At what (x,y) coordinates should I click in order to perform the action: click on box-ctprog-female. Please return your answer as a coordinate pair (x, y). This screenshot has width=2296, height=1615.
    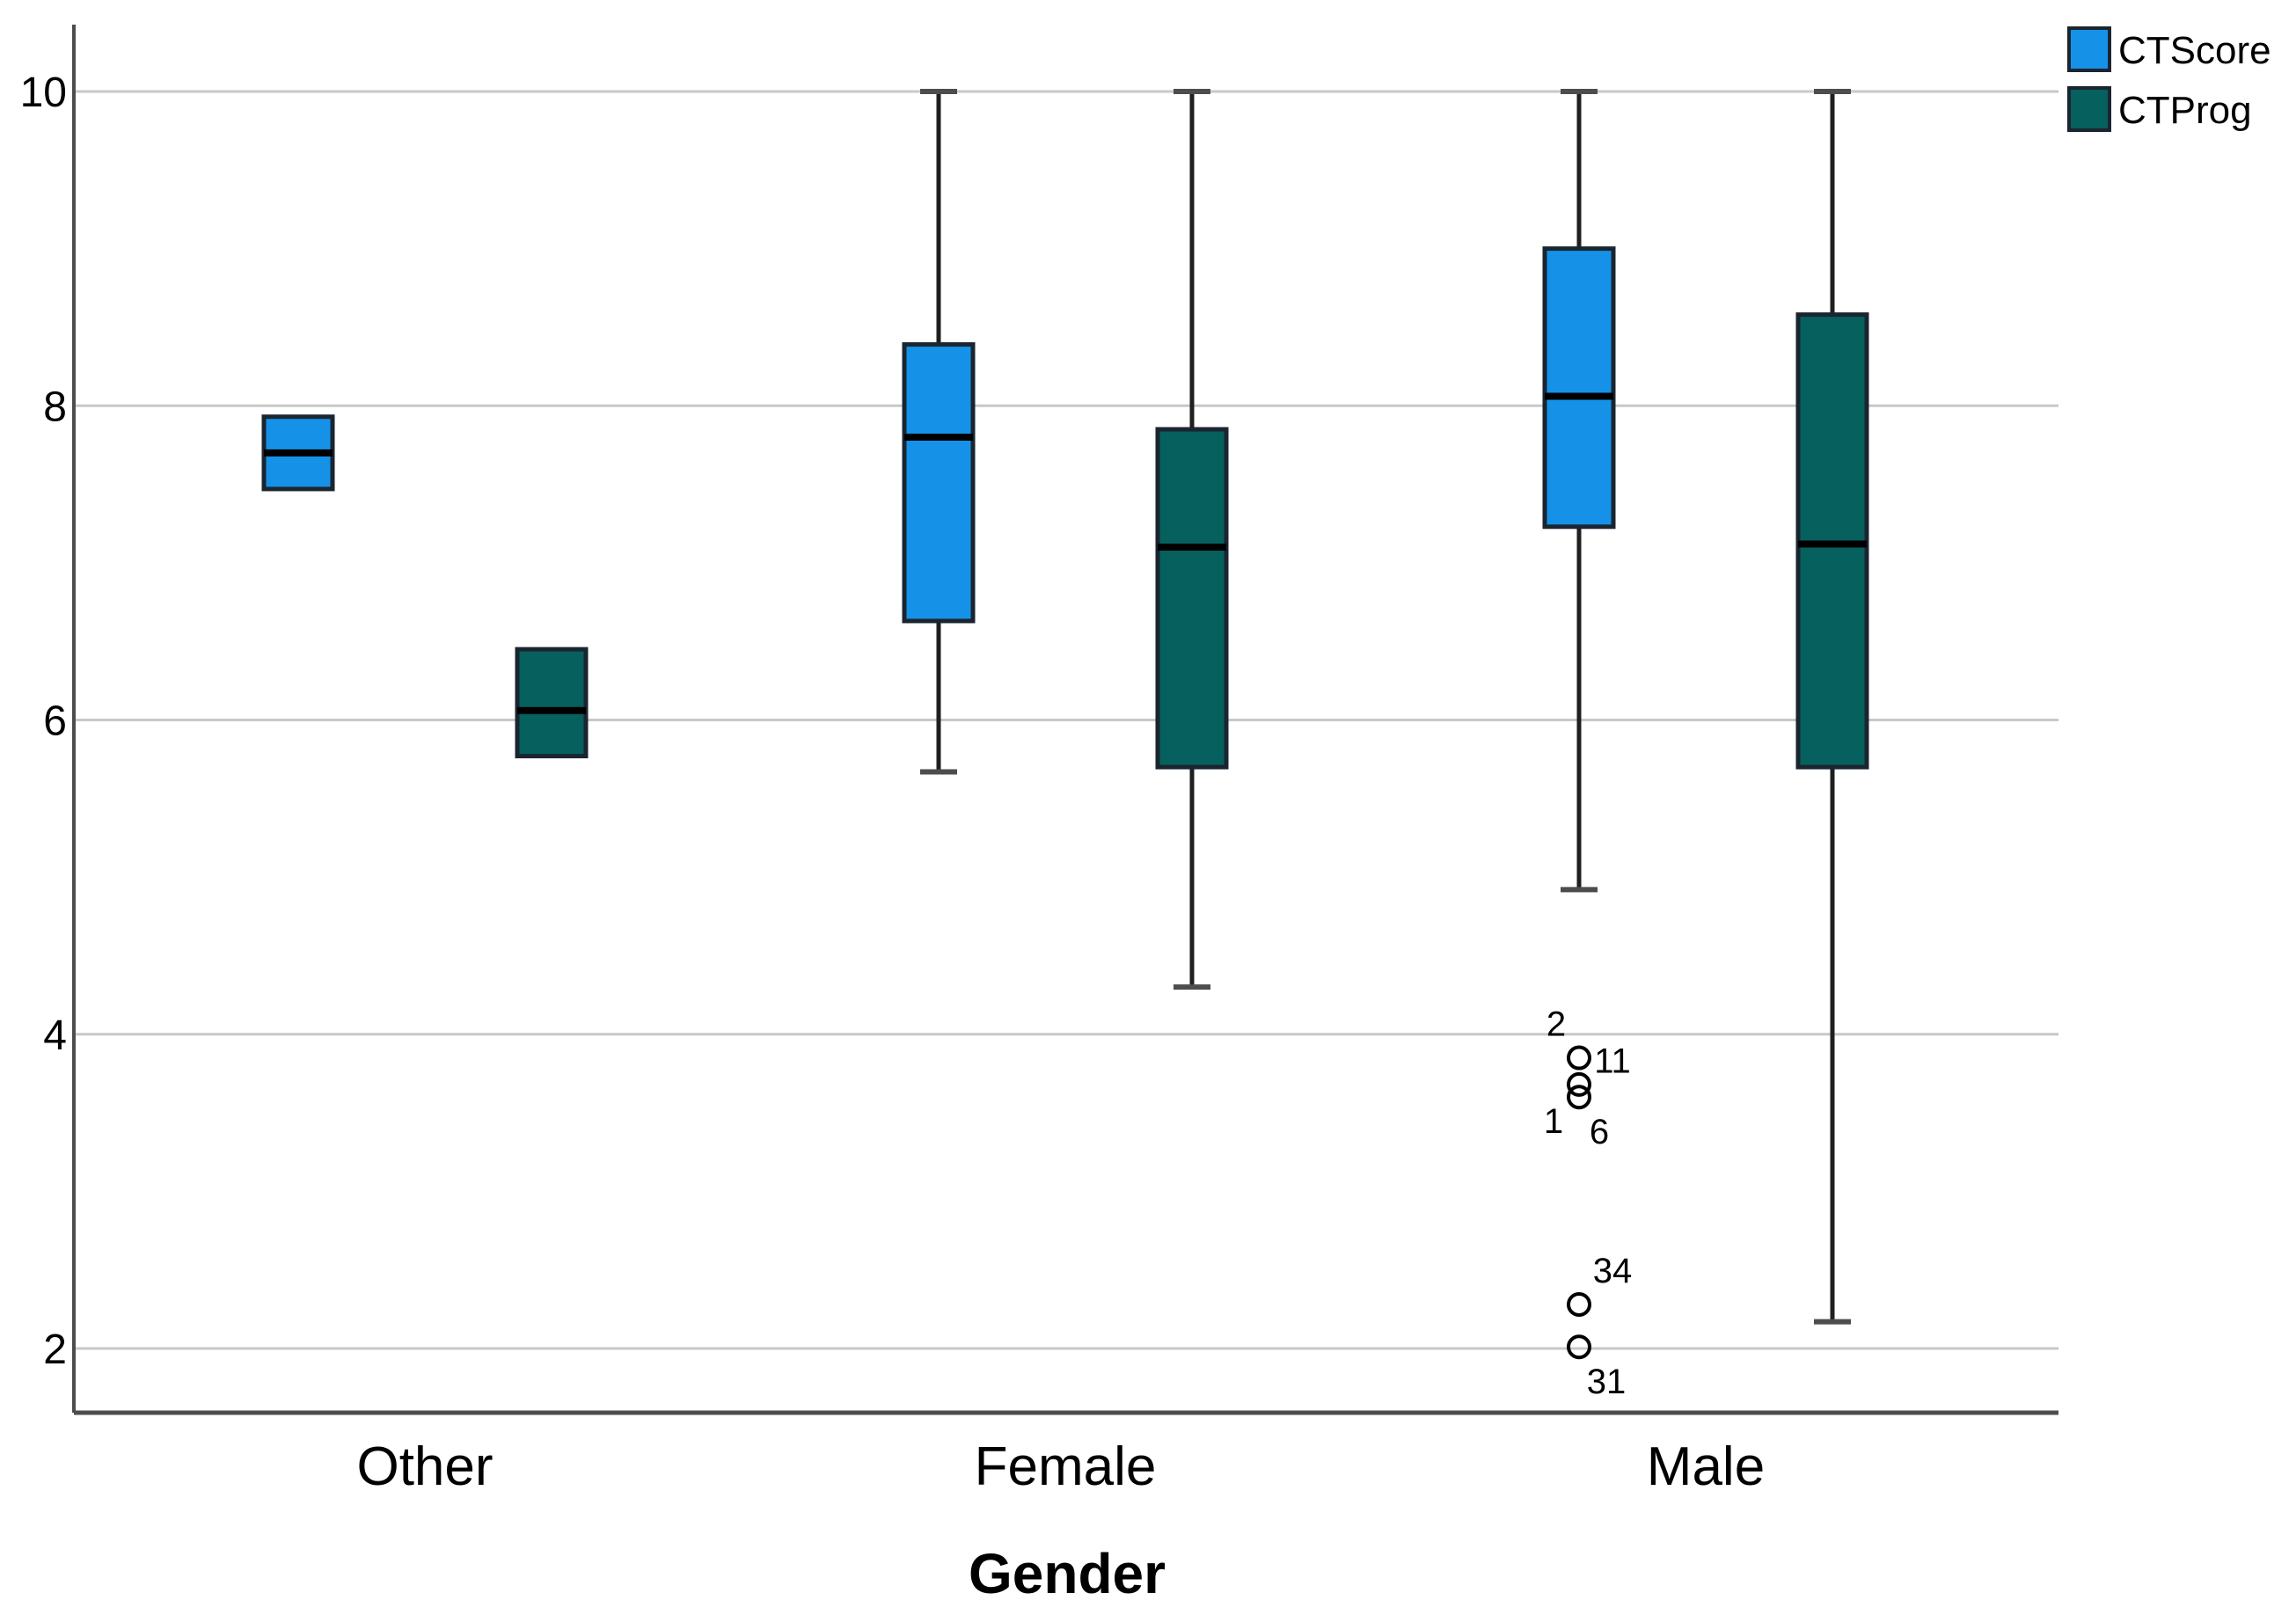
    Looking at the image, I should click on (1192, 598).